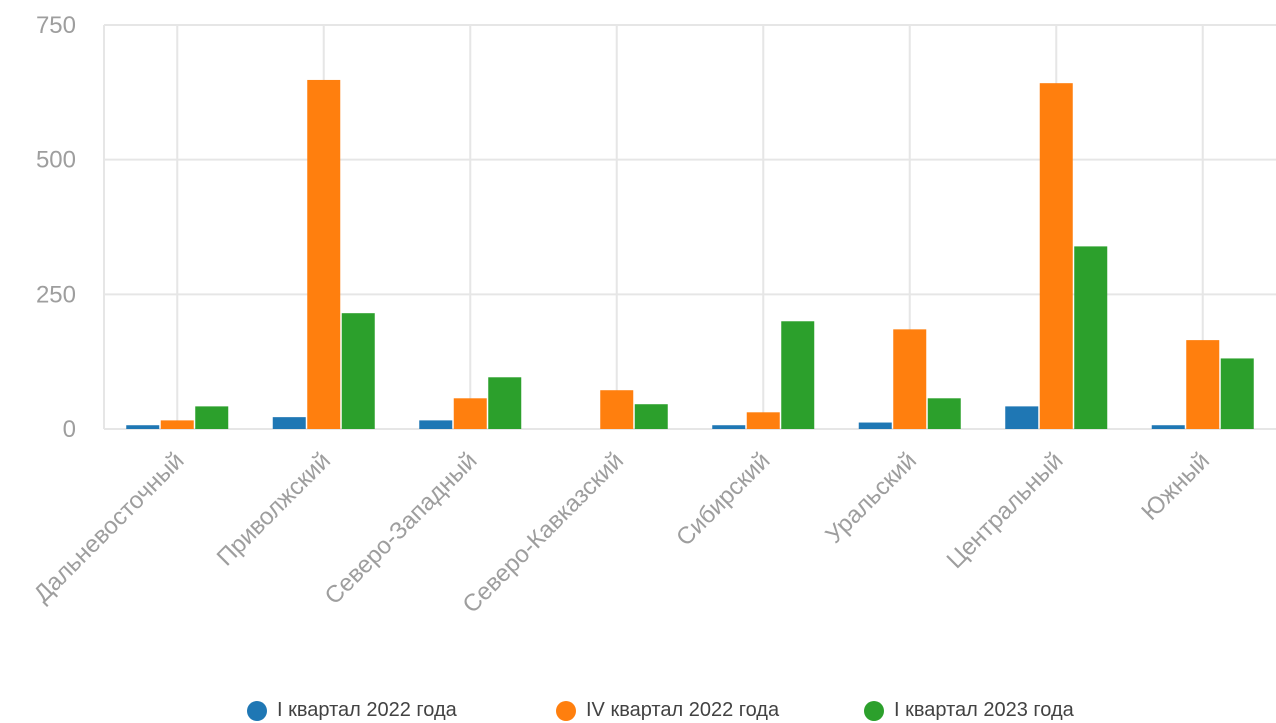  I want to click on bar-s3-c7, so click(1091, 337).